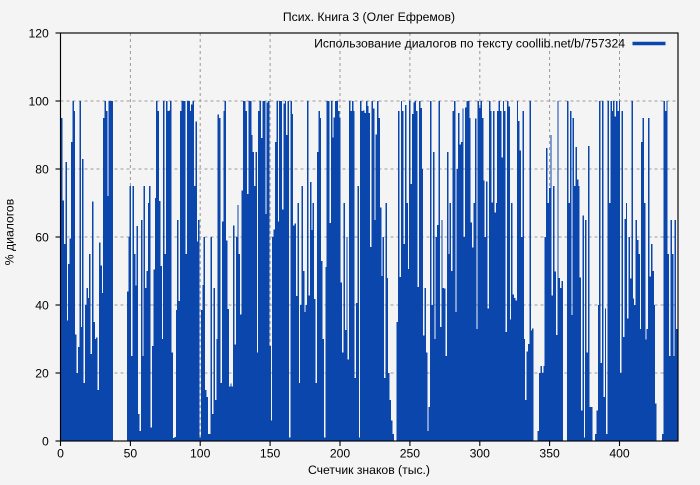 This screenshot has height=485, width=700. Describe the element at coordinates (480, 454) in the screenshot. I see `svg-text: 300` at that location.